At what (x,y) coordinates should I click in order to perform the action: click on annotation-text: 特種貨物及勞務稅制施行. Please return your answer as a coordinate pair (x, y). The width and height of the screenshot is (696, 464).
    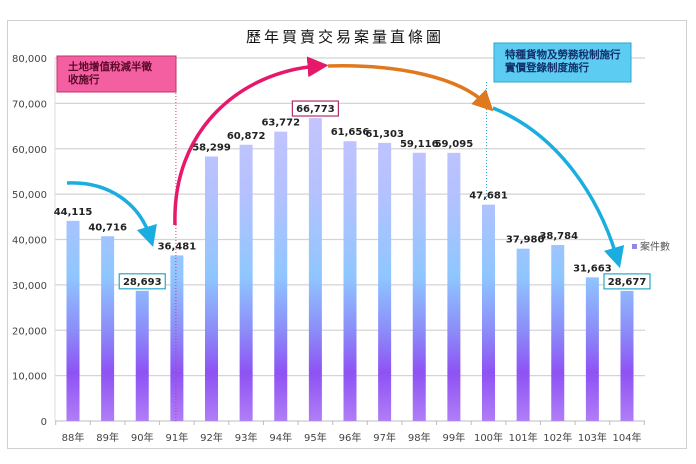
    Looking at the image, I should click on (563, 54).